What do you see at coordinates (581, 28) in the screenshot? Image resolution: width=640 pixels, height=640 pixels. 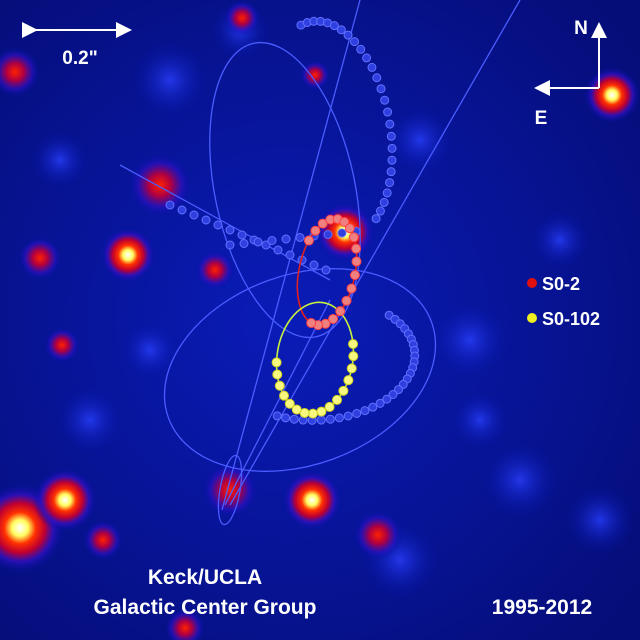 I see `north-label: N` at bounding box center [581, 28].